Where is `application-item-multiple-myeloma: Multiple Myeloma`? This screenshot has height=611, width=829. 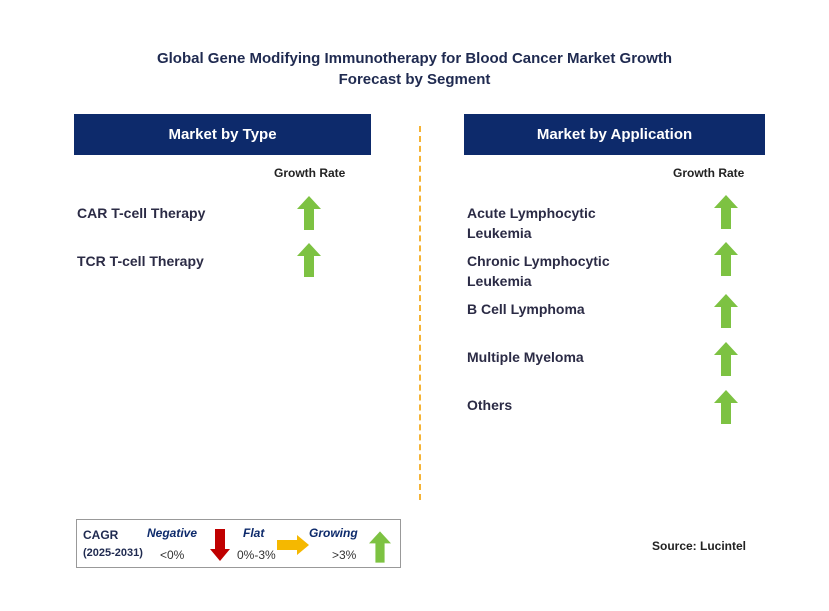 application-item-multiple-myeloma: Multiple Myeloma is located at coordinates (525, 357).